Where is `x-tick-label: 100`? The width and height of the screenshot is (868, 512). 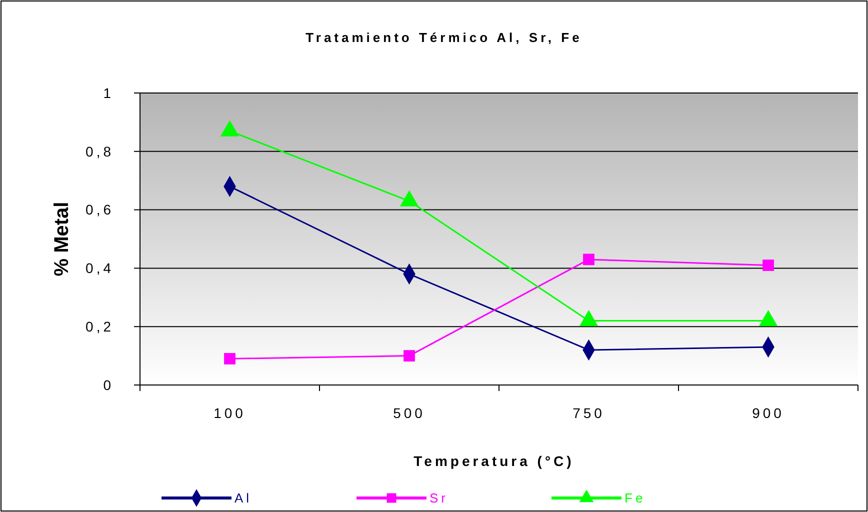
x-tick-label: 100 is located at coordinates (230, 413).